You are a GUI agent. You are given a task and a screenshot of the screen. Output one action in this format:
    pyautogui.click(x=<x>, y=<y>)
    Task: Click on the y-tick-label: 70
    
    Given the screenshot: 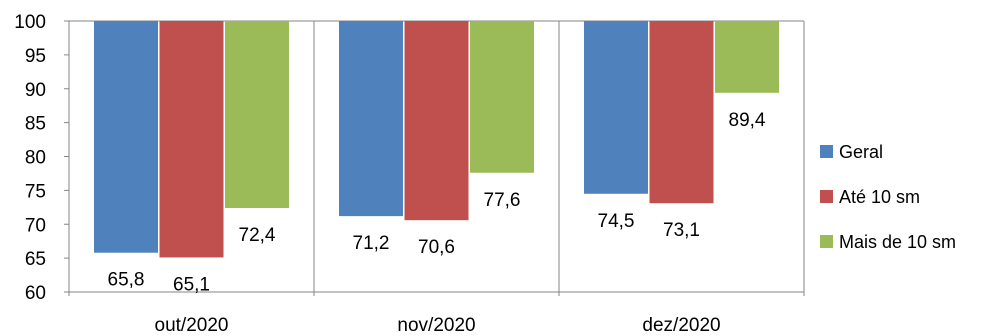 What is the action you would take?
    pyautogui.click(x=35, y=225)
    